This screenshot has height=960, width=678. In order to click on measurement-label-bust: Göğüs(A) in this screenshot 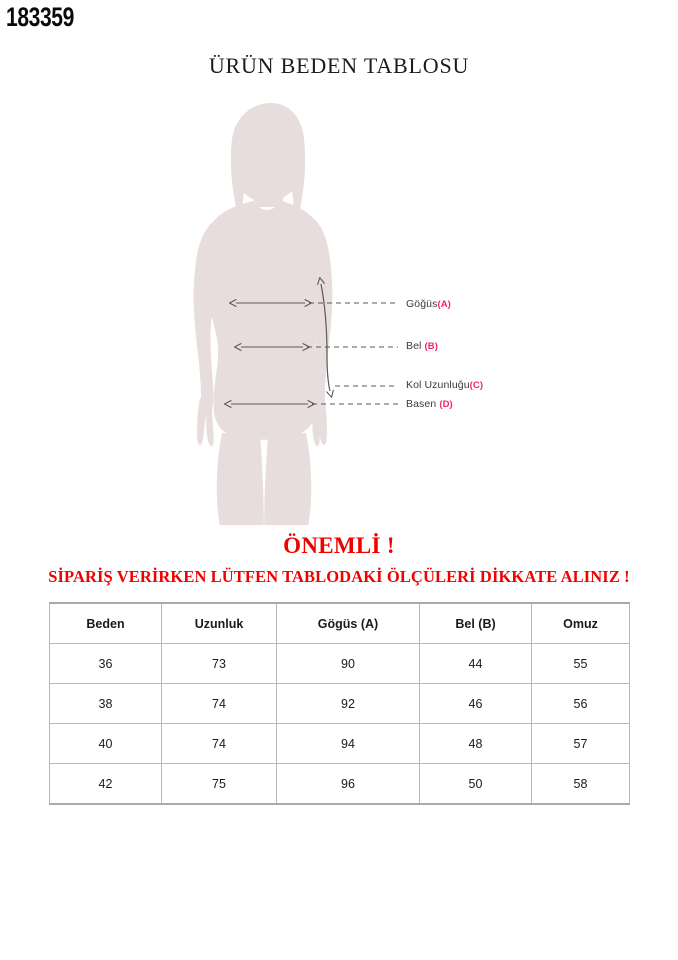, I will do `click(428, 304)`.